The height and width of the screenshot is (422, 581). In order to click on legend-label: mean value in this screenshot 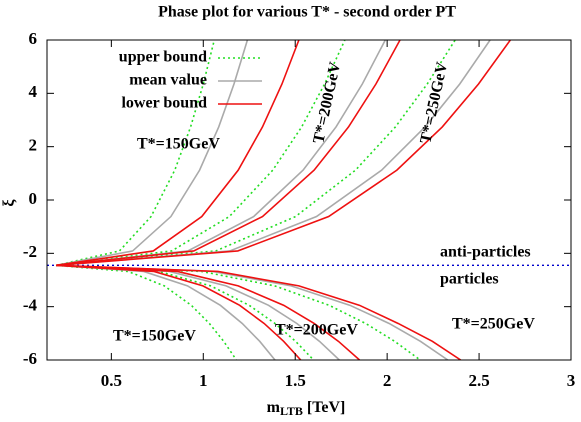, I will do `click(168, 80)`.